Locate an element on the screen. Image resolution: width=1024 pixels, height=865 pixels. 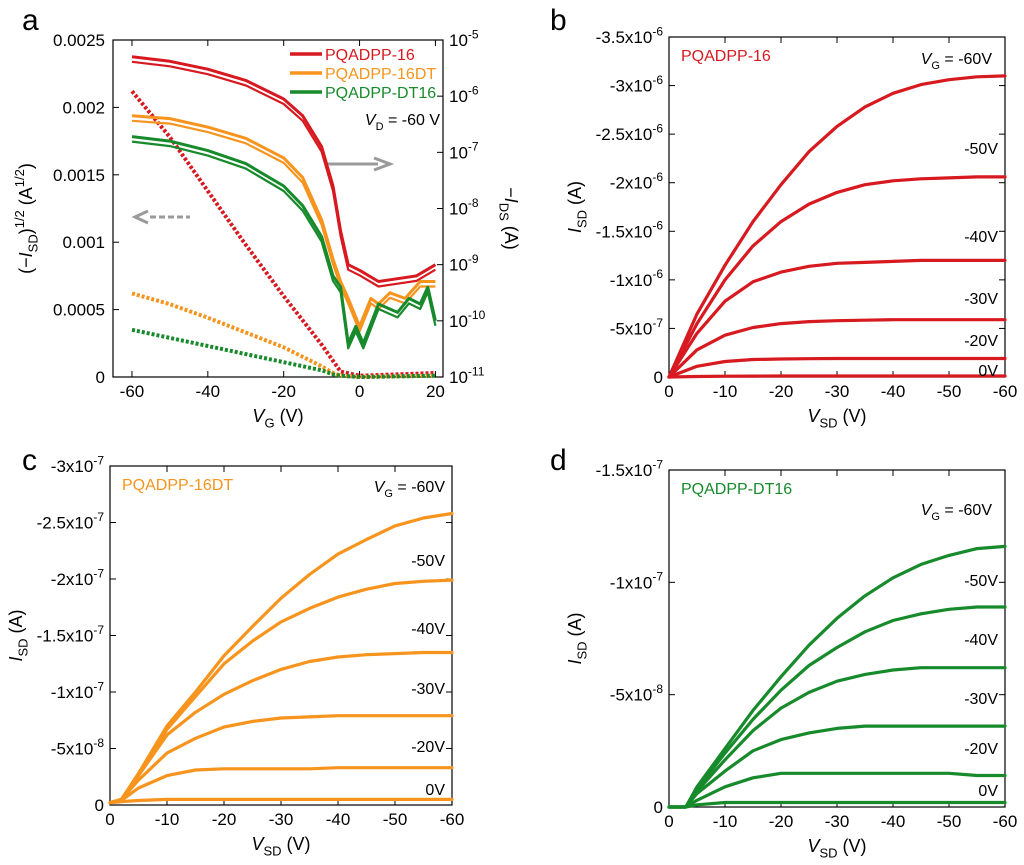
y-axis-right-label: −IDS​ (A) is located at coordinates (509, 218).